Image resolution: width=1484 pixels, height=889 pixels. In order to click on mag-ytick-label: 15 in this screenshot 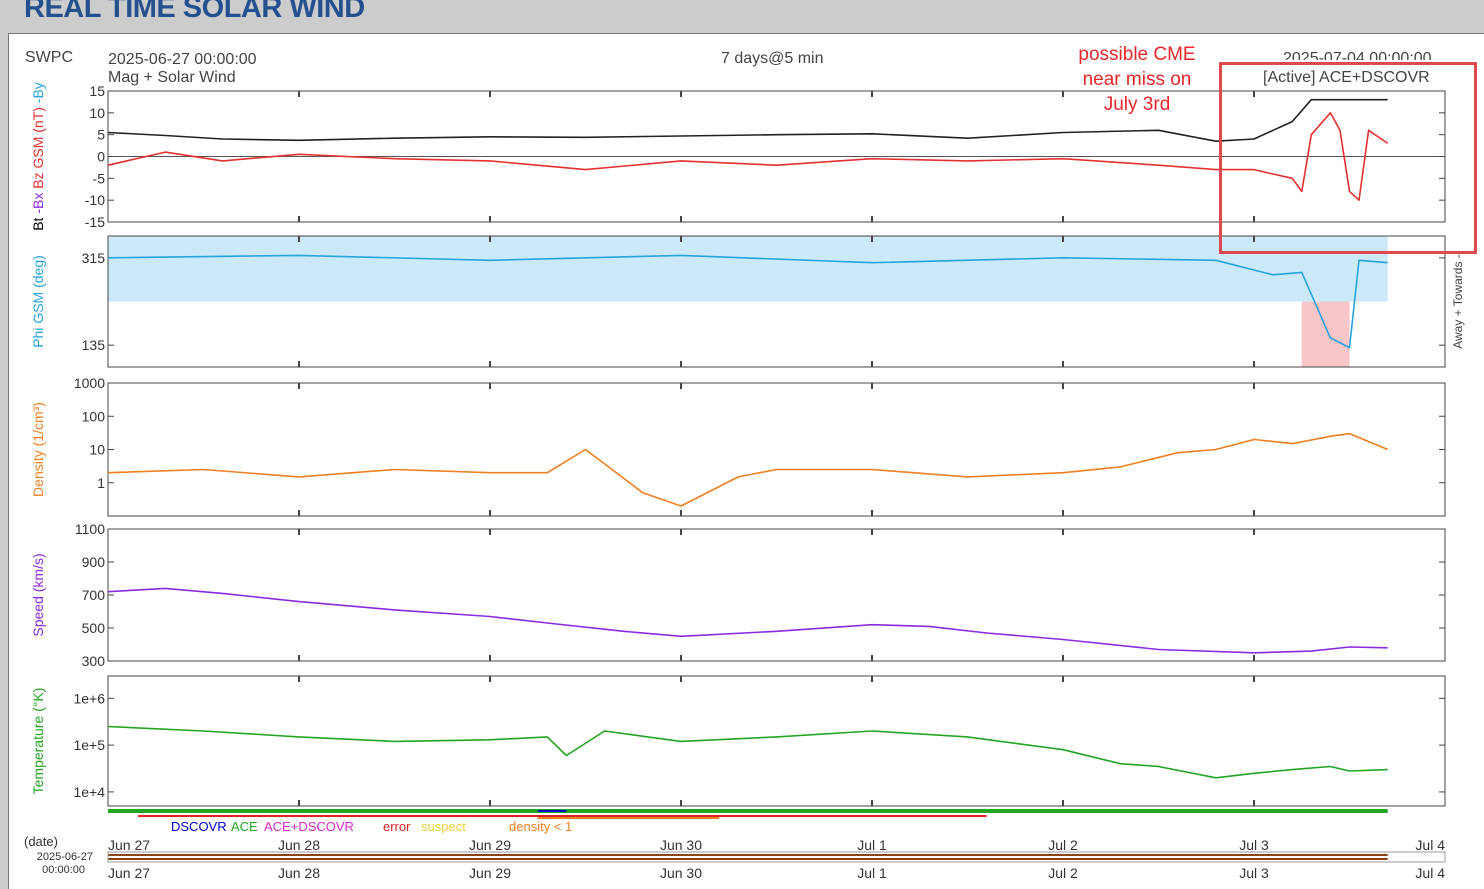, I will do `click(97, 91)`.